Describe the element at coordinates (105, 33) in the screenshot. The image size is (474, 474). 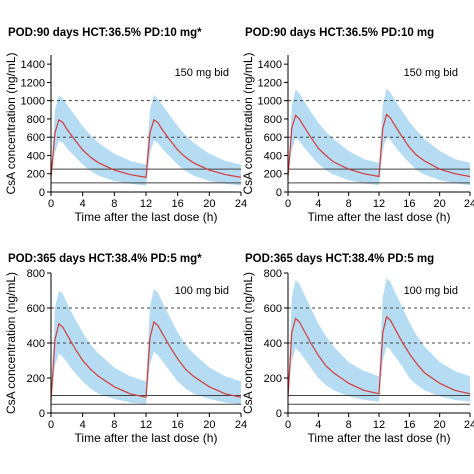
I see `chart-title: POD:90 days HCT:36.5% PD:10 mg*` at that location.